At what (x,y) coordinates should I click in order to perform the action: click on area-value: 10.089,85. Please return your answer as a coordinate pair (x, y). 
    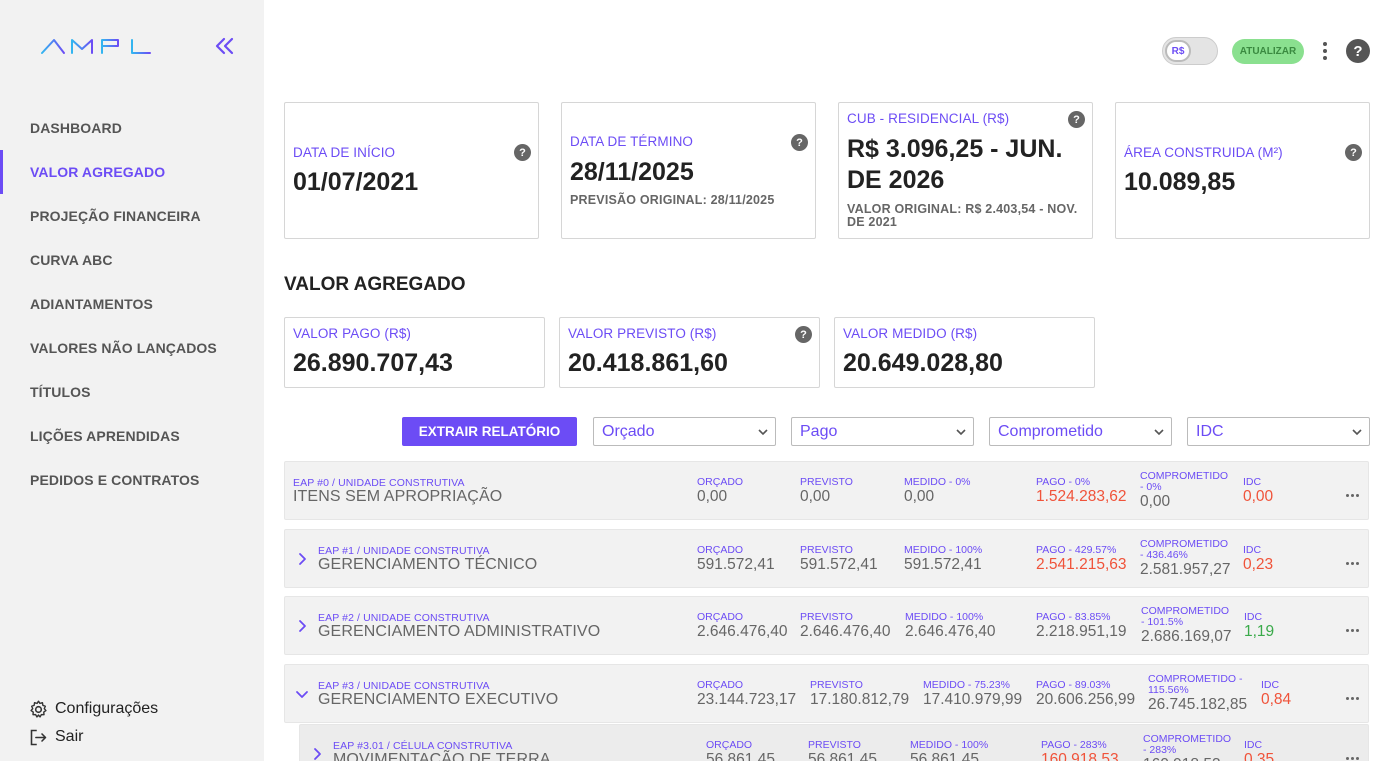
    Looking at the image, I should click on (1180, 182).